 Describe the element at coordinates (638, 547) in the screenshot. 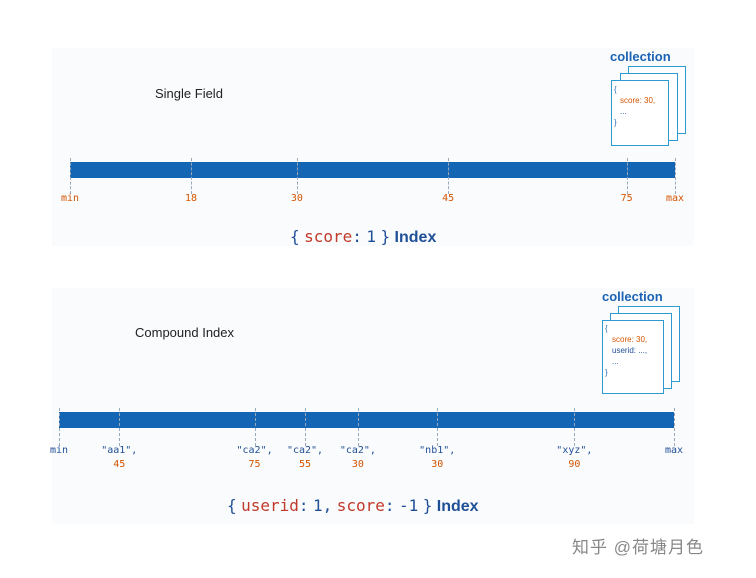

I see `watermark-text: 知乎 @荷塘月色` at that location.